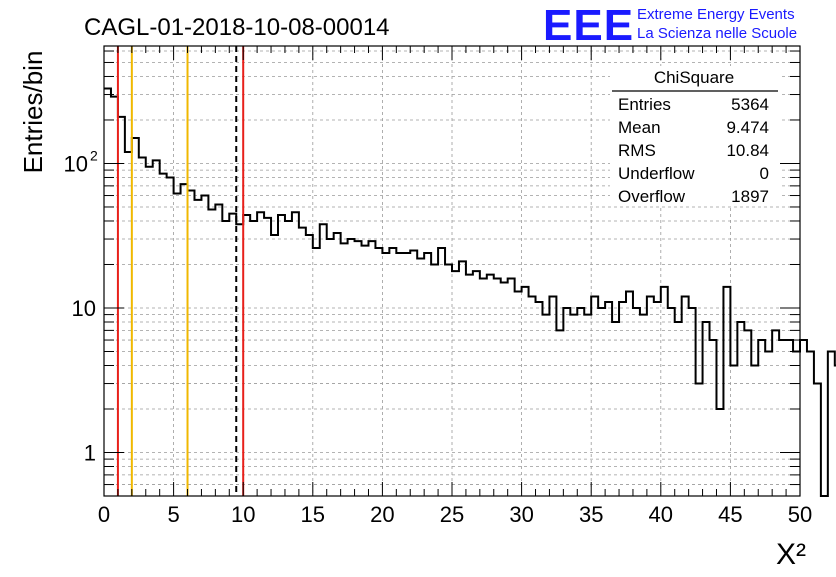 The width and height of the screenshot is (836, 577). What do you see at coordinates (695, 136) in the screenshot?
I see `stats-box-background` at bounding box center [695, 136].